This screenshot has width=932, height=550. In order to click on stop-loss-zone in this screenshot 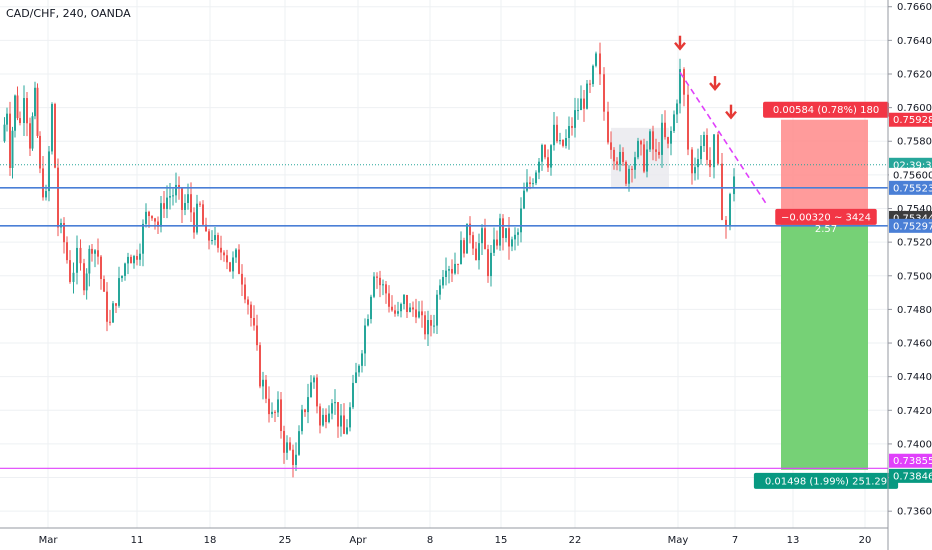, I will do `click(824, 168)`.